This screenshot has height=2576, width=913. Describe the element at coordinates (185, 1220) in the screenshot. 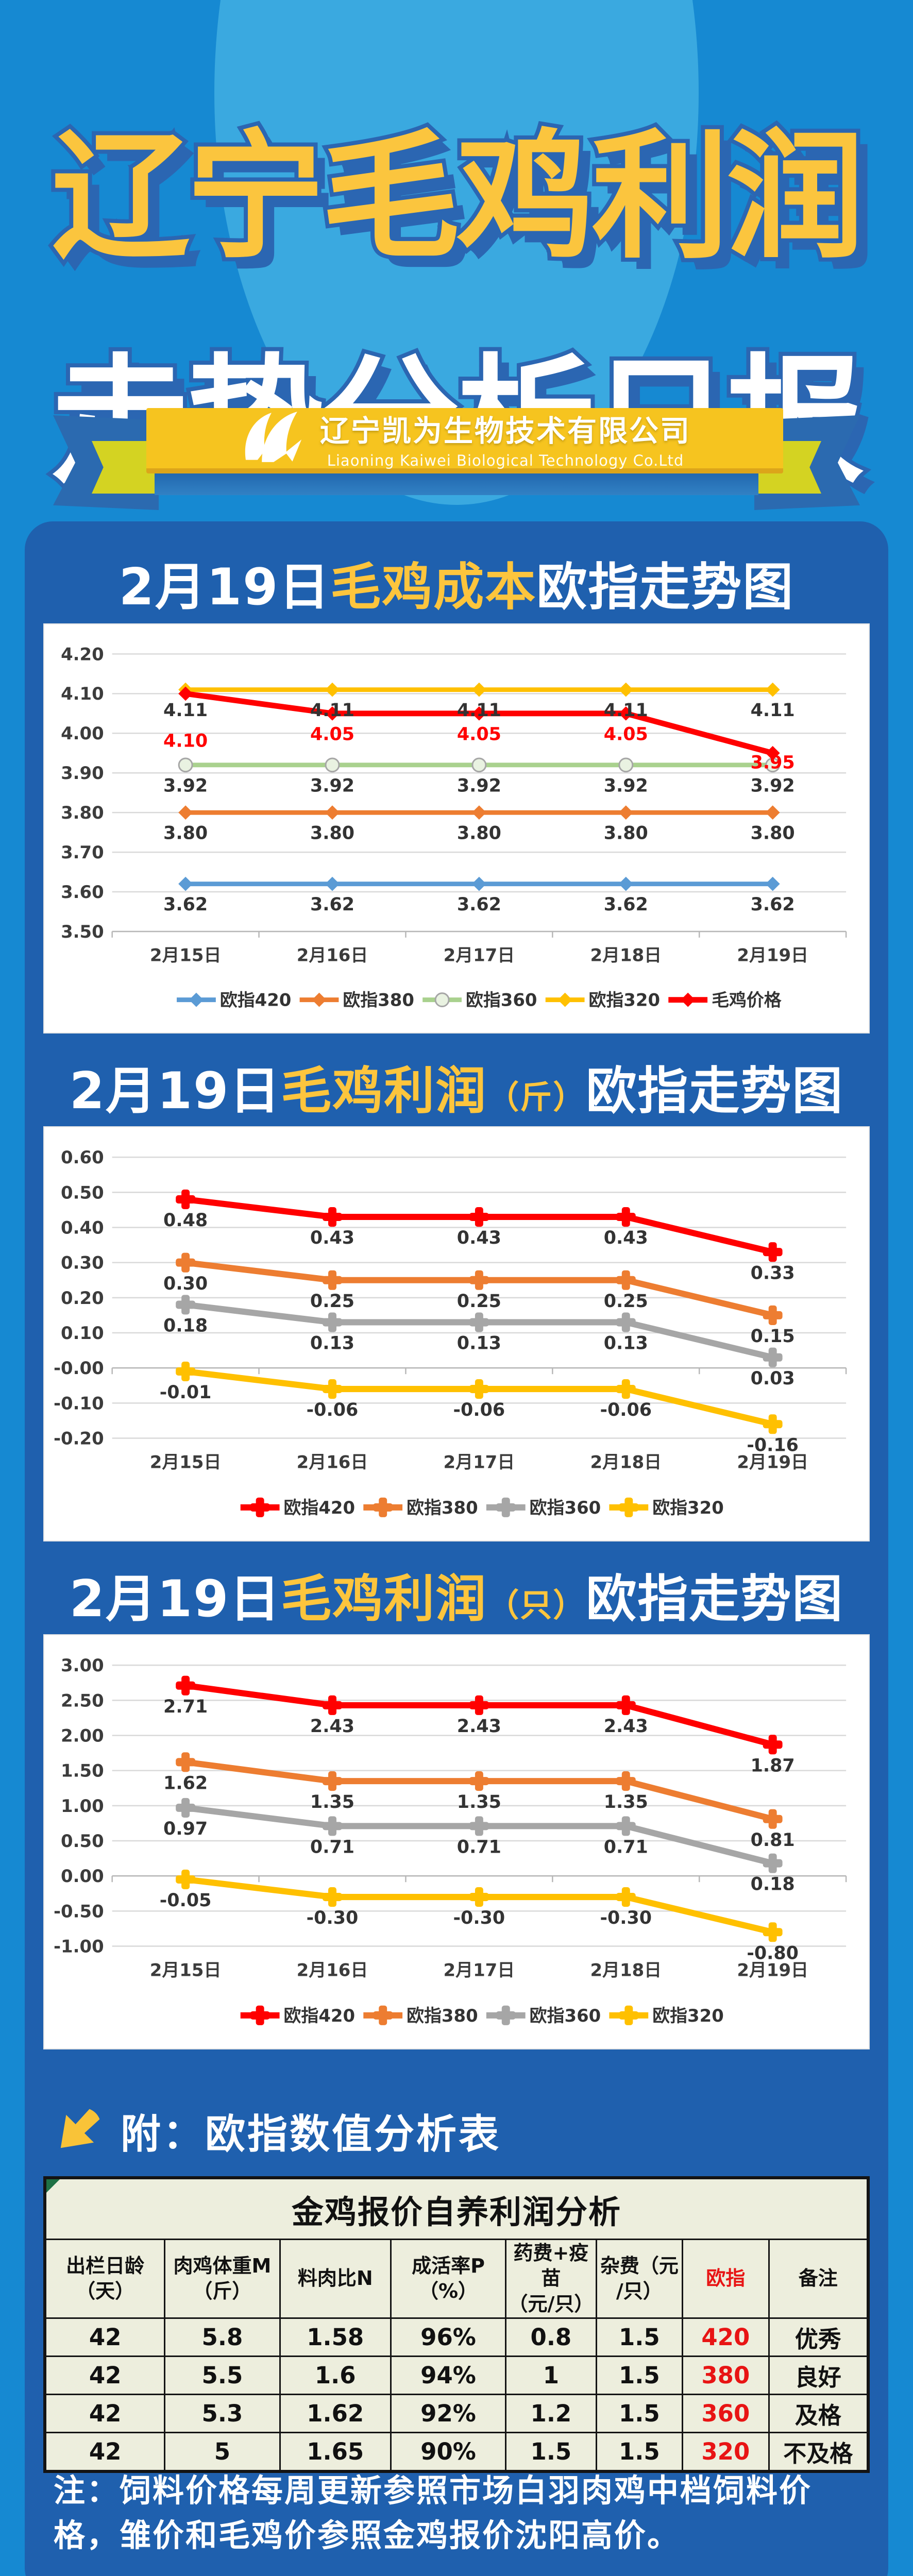

I see `svg-text: 0.48` at that location.